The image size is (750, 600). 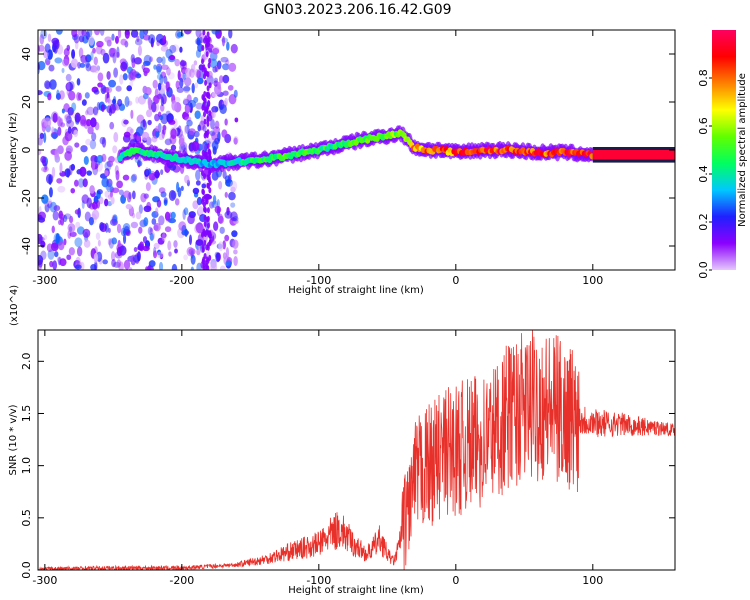 I want to click on snr-y-tick-label: 0.0, so click(x=26, y=570).